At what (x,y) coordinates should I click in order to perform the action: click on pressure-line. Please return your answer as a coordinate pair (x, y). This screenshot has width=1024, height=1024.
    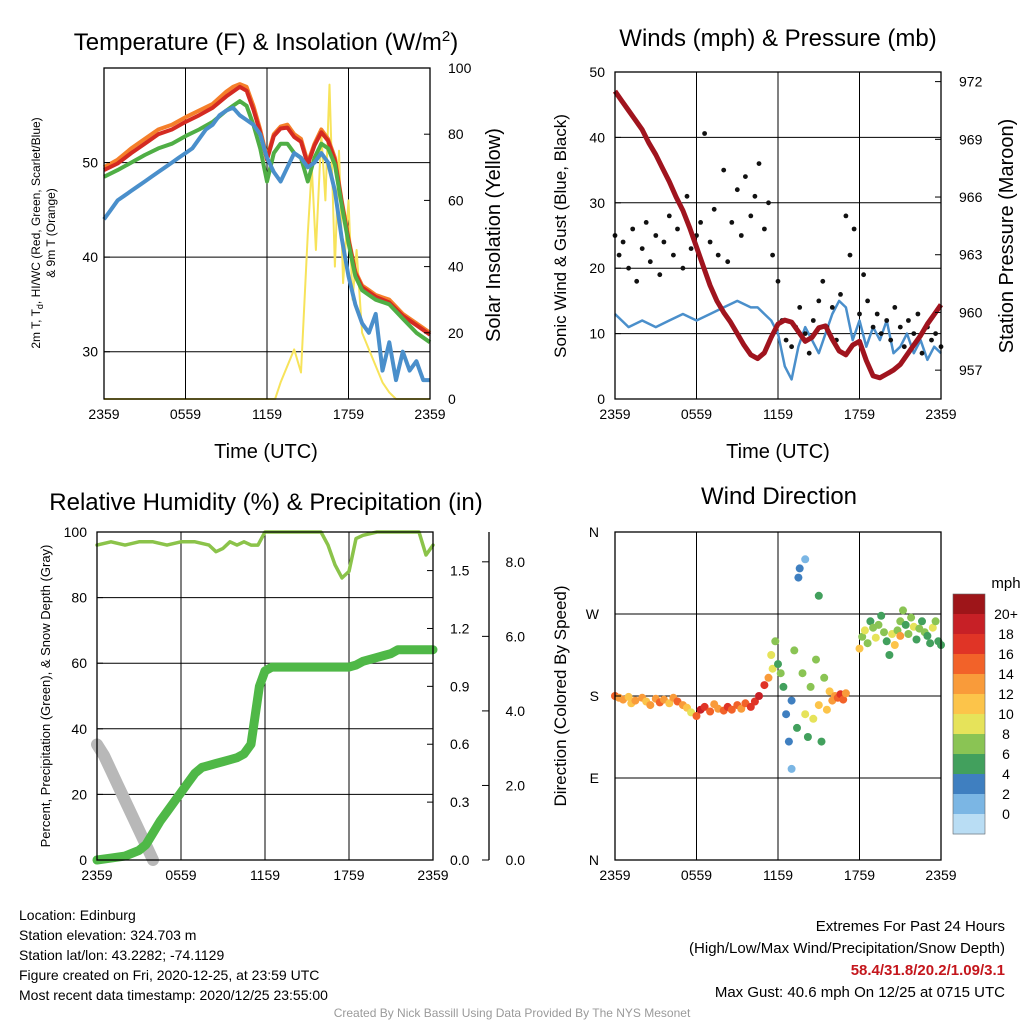
    Looking at the image, I should click on (778, 235).